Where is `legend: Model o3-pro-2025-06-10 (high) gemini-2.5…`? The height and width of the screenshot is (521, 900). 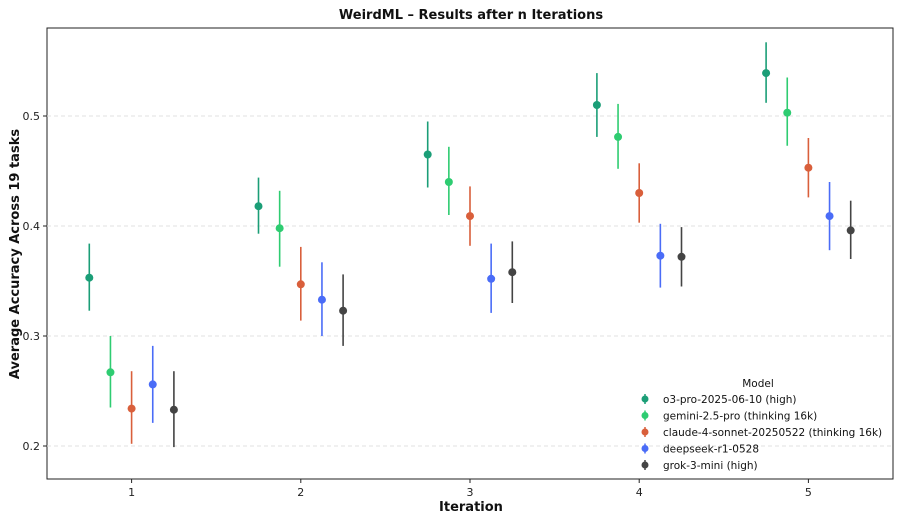
legend: Model o3-pro-2025-06-10 (high) gemini-2.5… is located at coordinates (761, 425).